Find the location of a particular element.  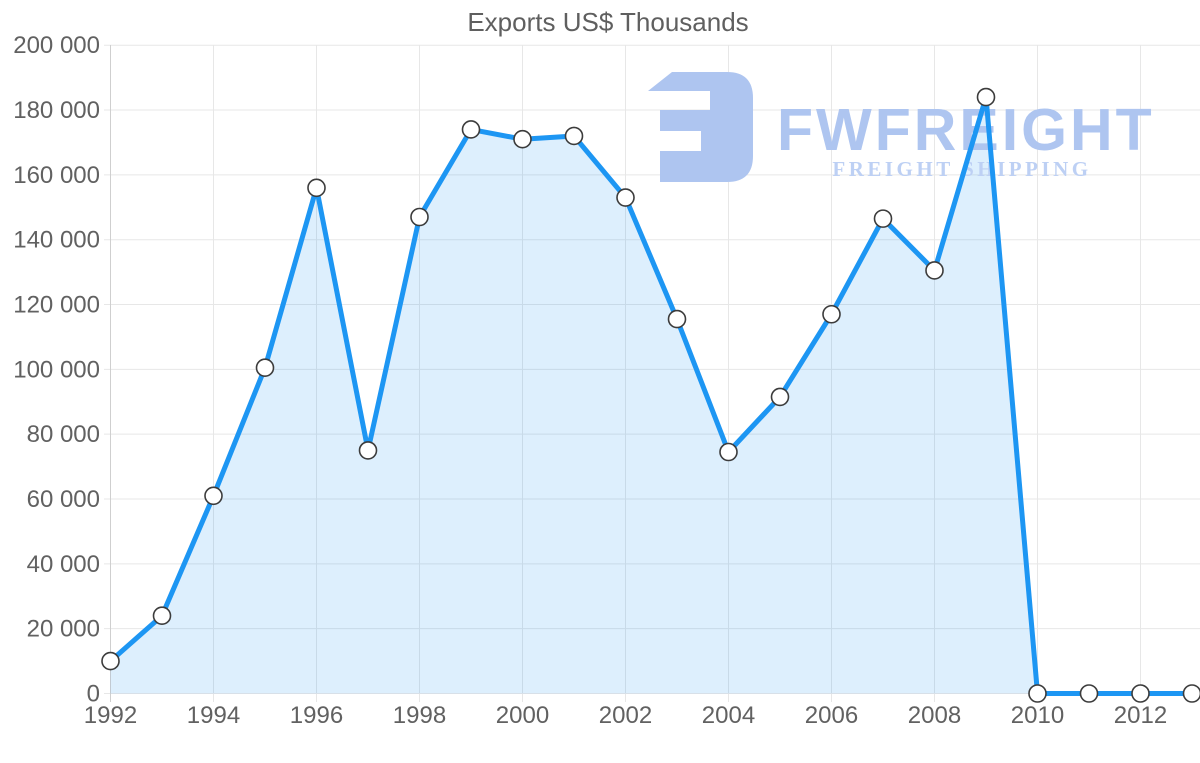

y-tick-label: 60 000 is located at coordinates (63, 499).